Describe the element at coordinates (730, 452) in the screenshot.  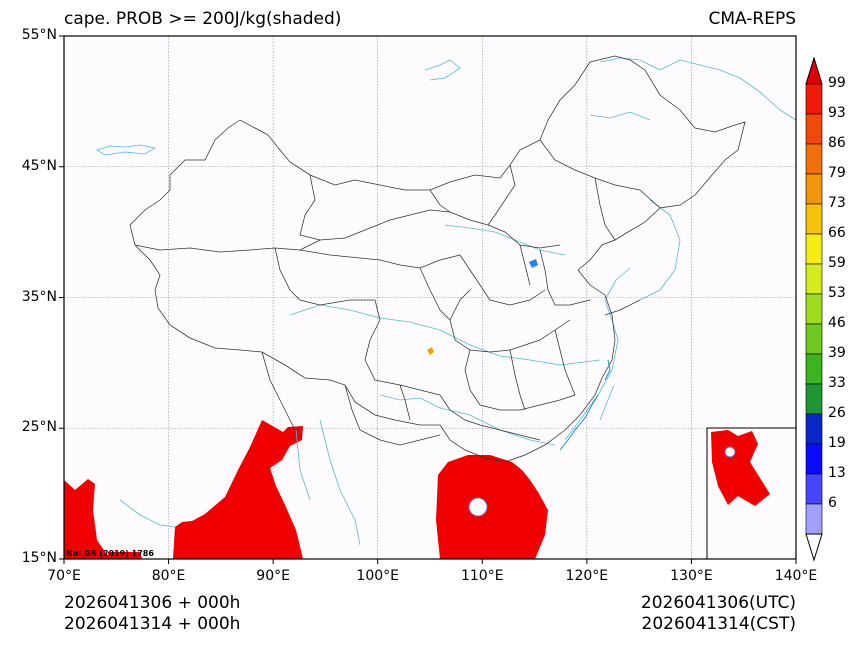
I see `inset-island` at that location.